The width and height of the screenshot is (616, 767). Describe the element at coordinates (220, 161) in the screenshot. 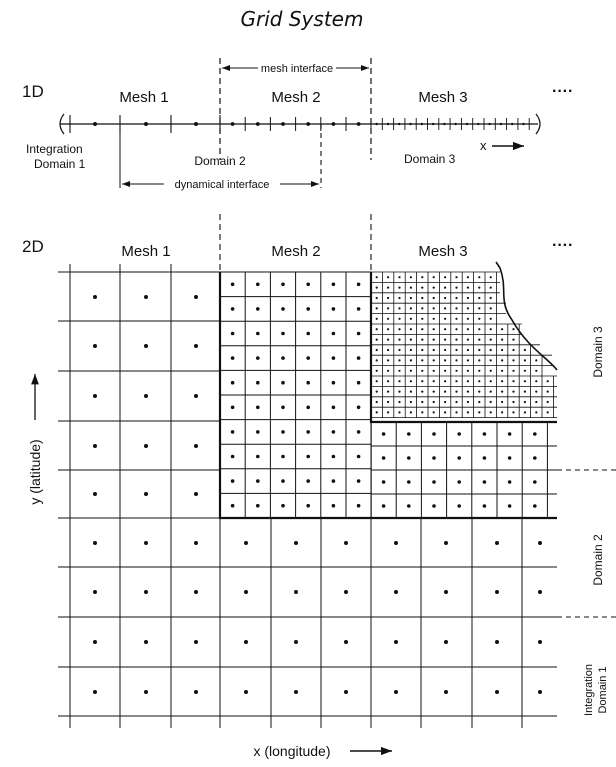

I see `one-d-domain2-label: Domain 2` at that location.